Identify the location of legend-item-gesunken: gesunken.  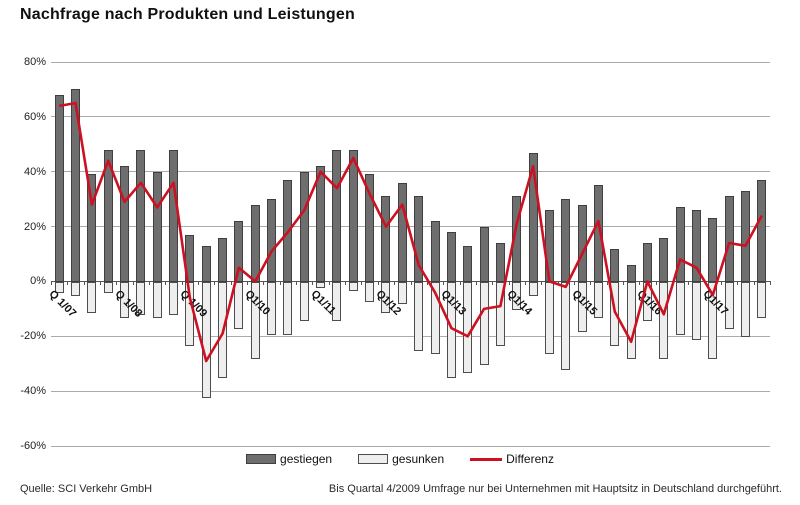
(401, 459).